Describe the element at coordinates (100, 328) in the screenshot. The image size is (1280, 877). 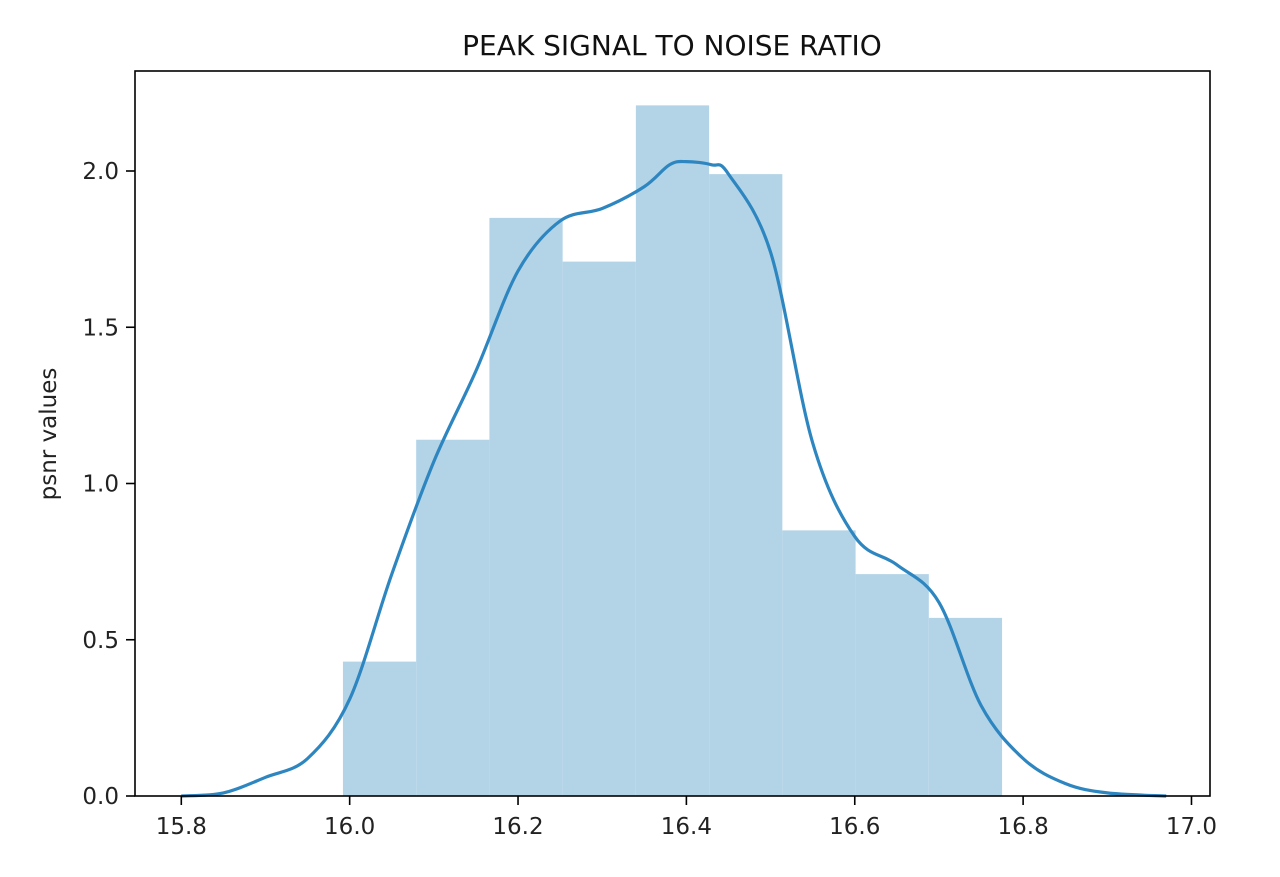
I see `y-tick-label: 1.5` at that location.